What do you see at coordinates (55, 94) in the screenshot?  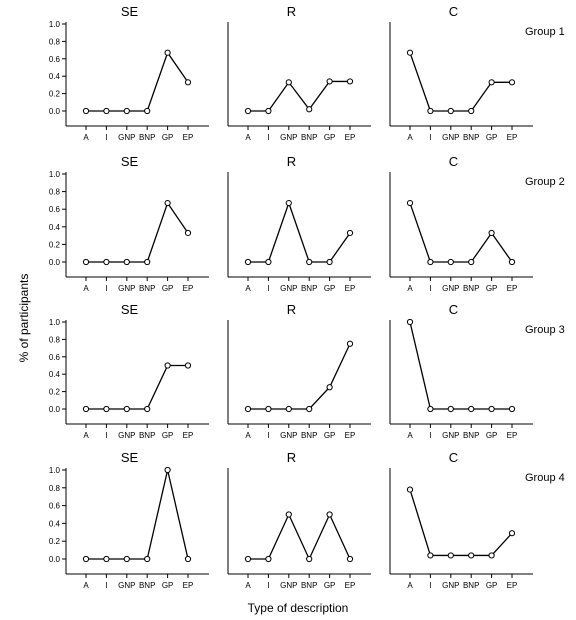 I see `y-tick-label: 0.2` at bounding box center [55, 94].